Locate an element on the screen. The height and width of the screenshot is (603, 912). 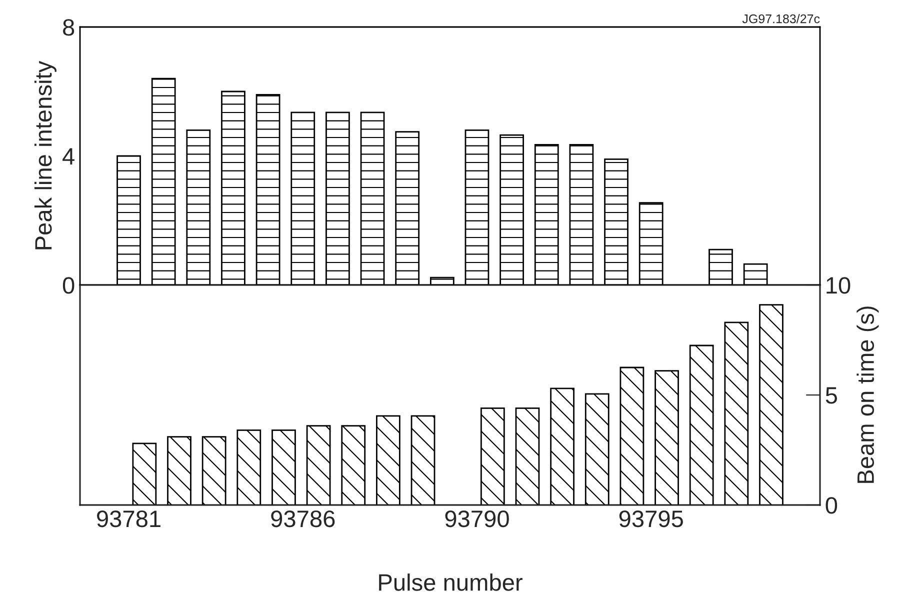
text: JG97.183/27c is located at coordinates (781, 19).